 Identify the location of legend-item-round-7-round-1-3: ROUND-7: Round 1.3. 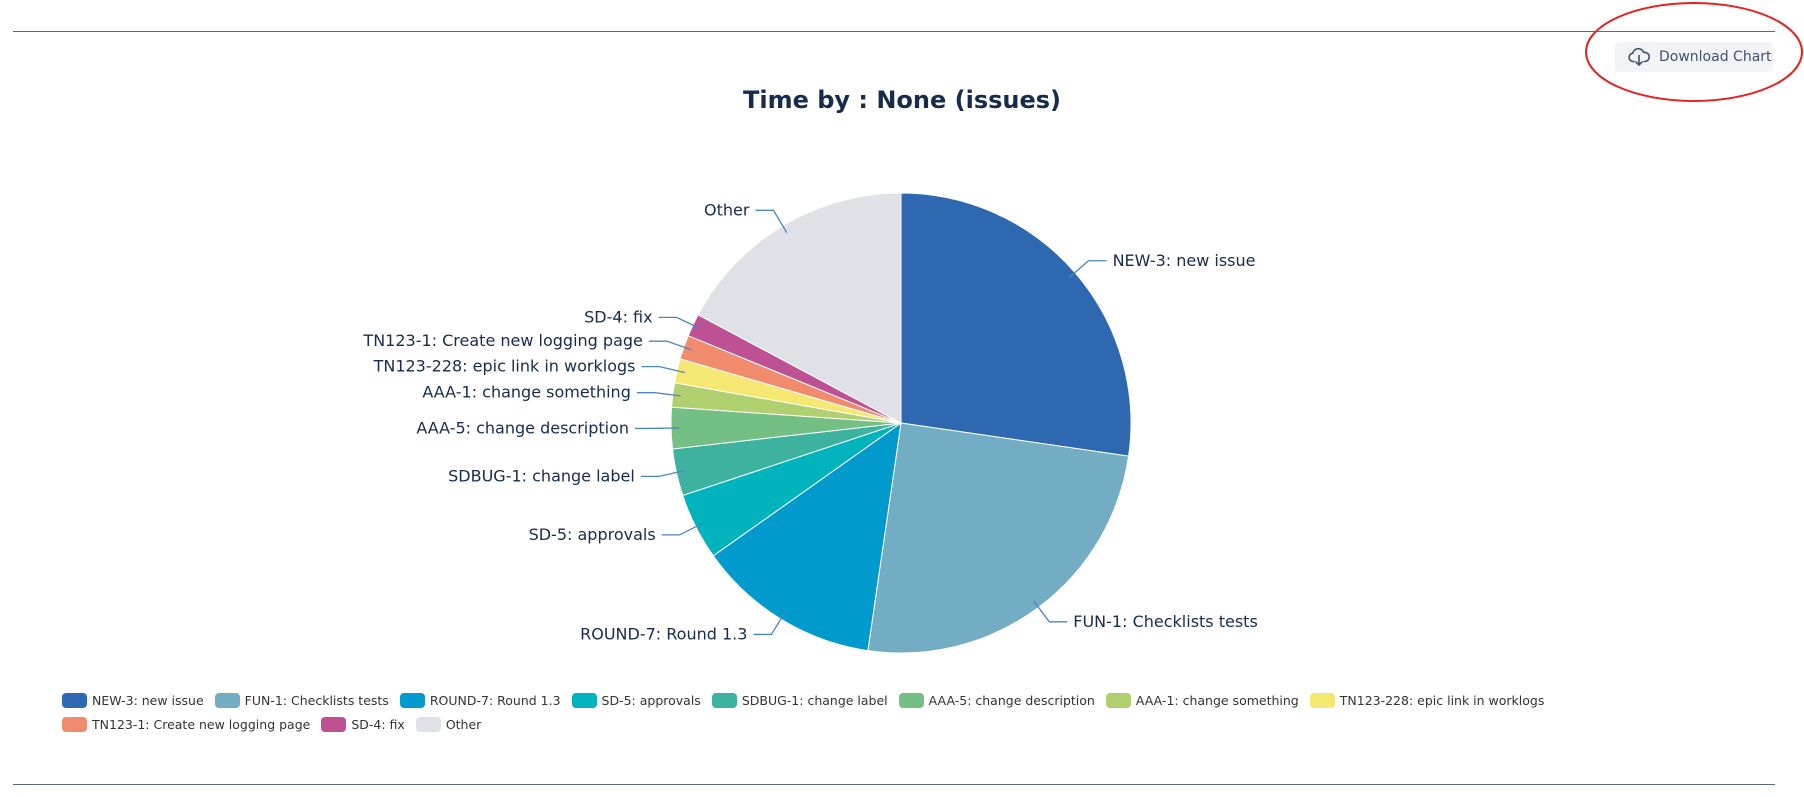
(480, 700).